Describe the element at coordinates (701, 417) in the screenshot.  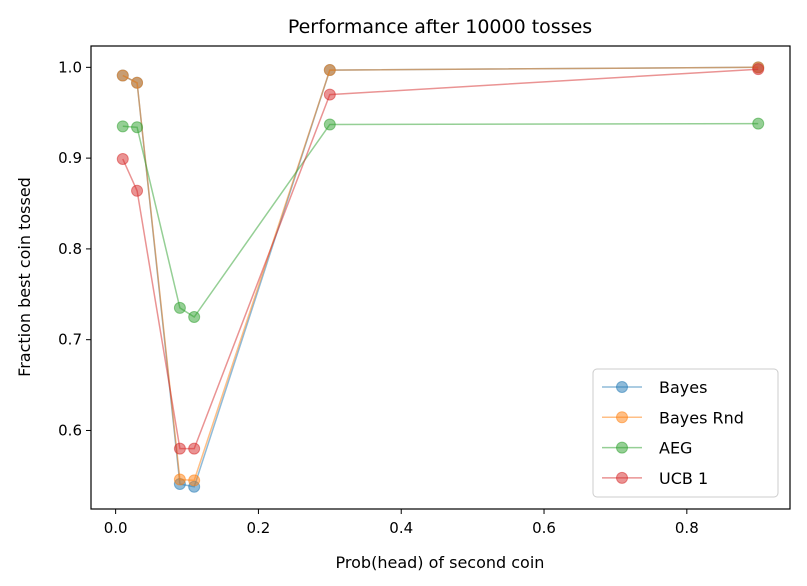
I see `legend-label: Bayes Rnd` at that location.